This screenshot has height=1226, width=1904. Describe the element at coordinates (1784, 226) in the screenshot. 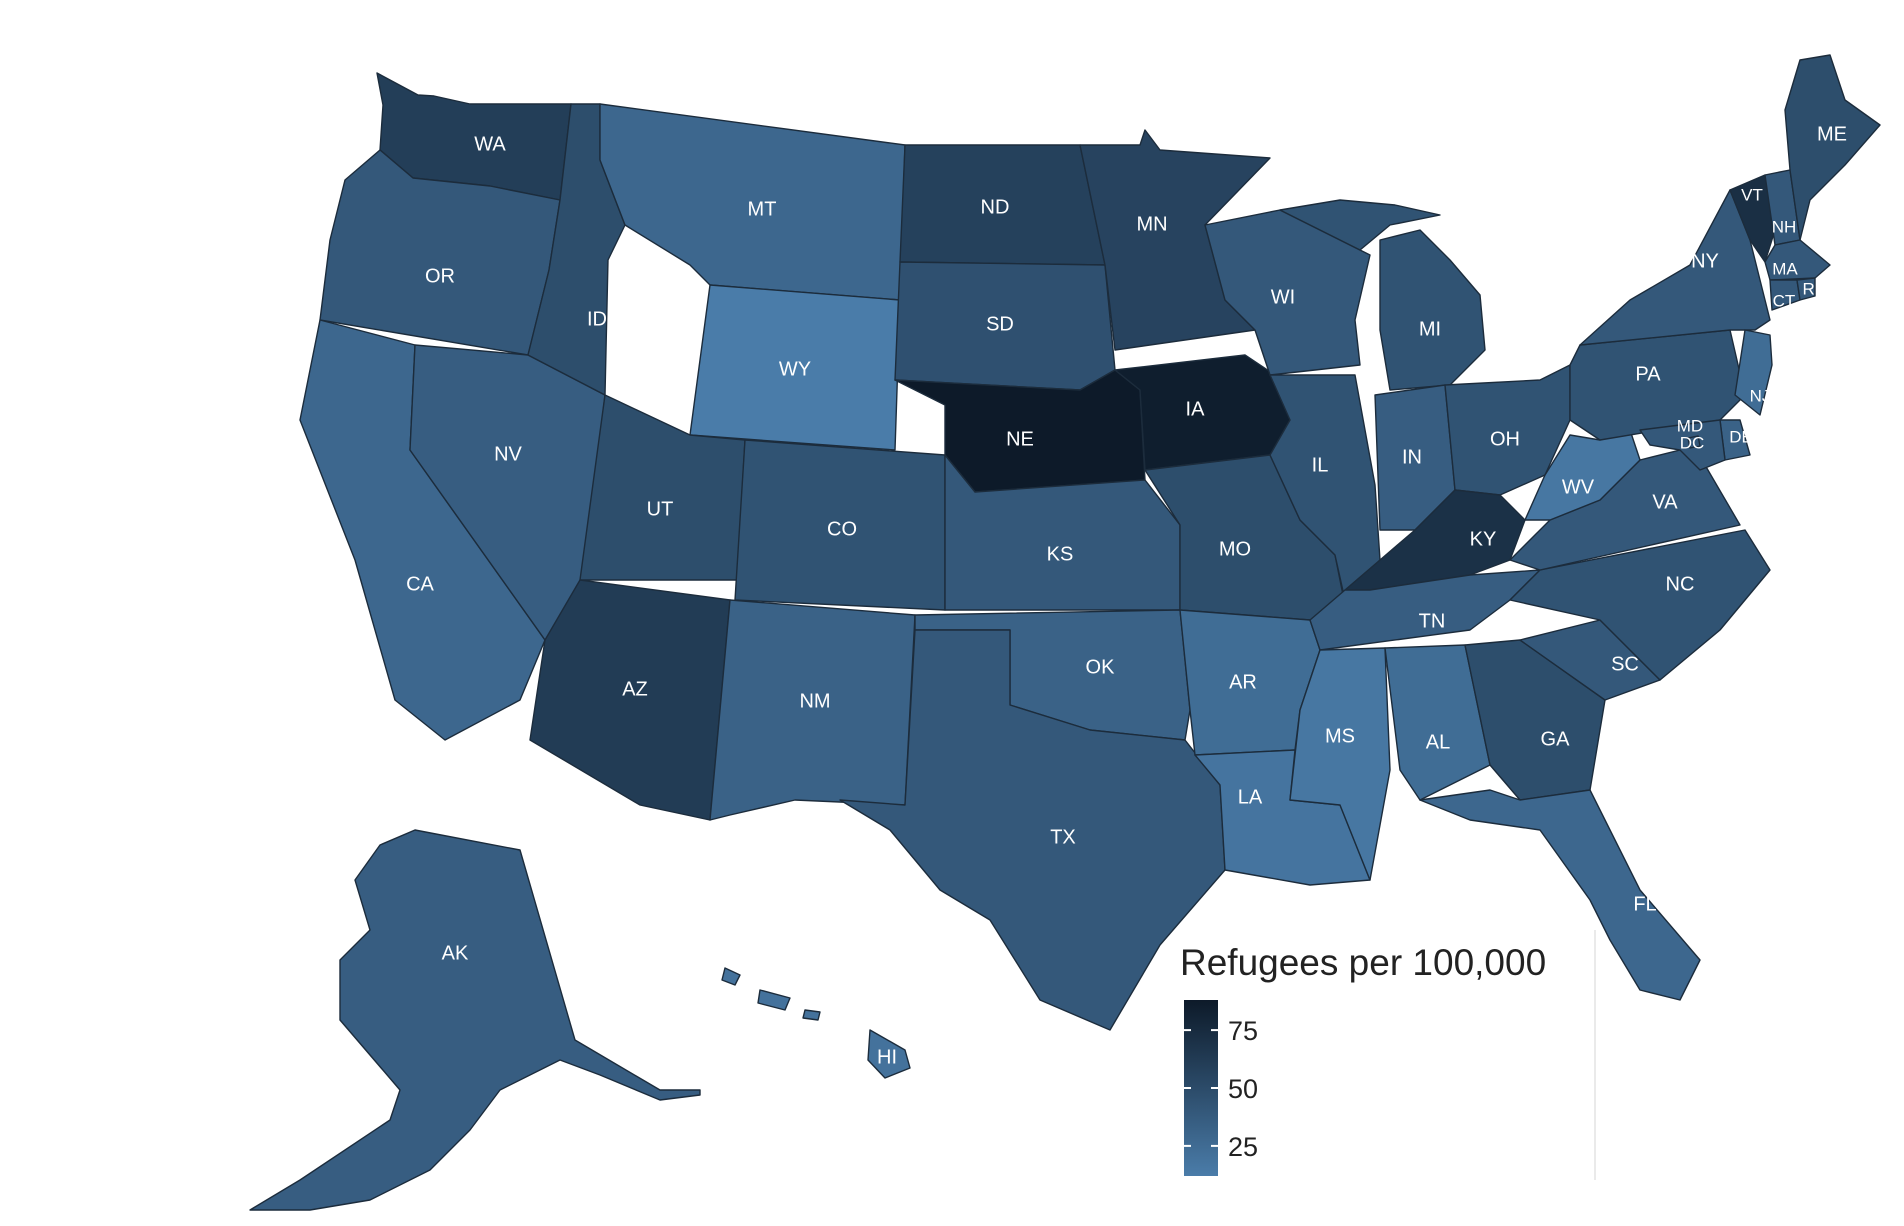

I see `state-label-nh: NH` at that location.